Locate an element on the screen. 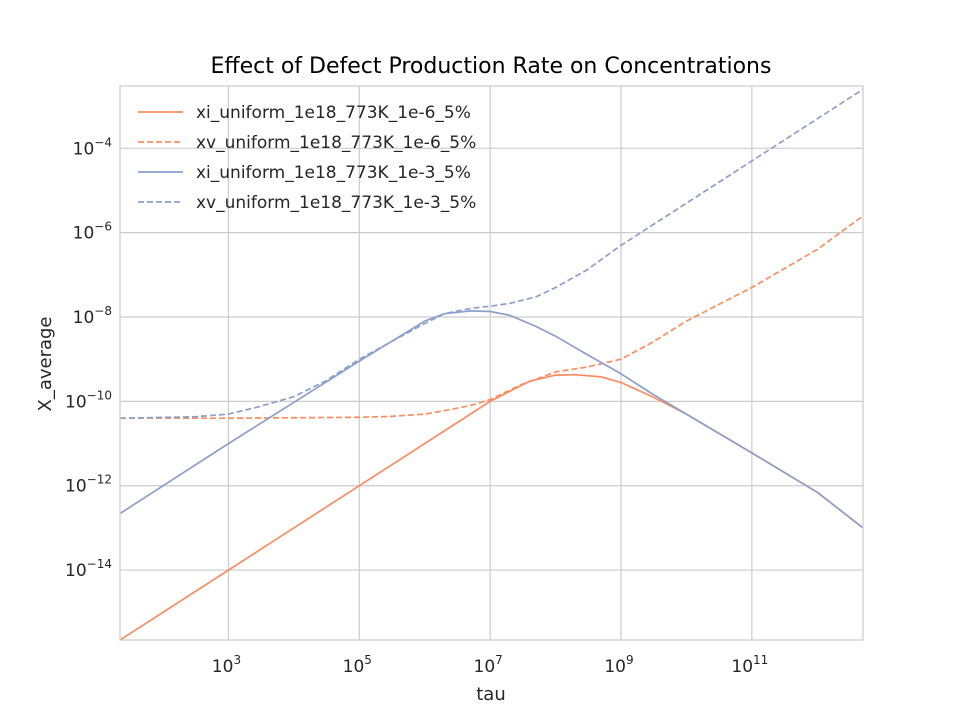 This screenshot has width=960, height=720. y-tick-label: 10⁻⁴ is located at coordinates (92, 147).